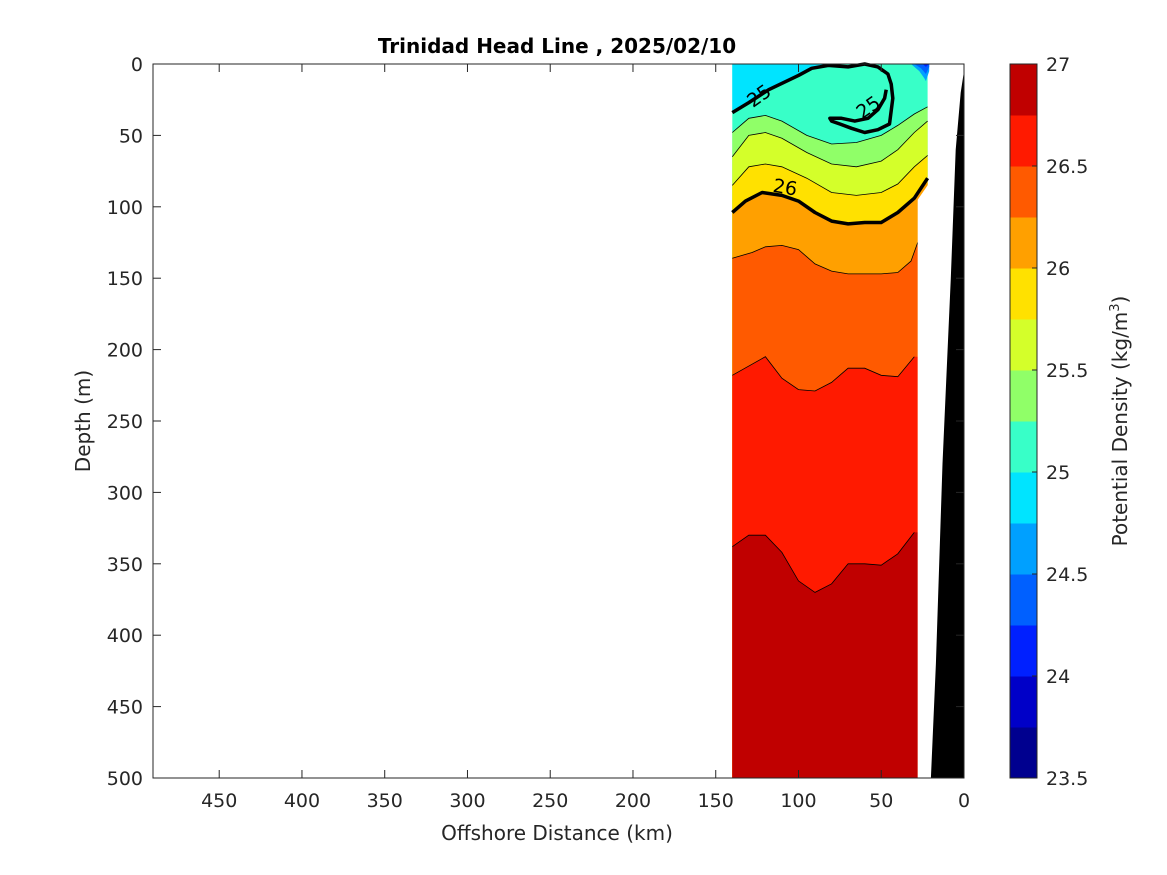 The image size is (1167, 875). I want to click on x-tick-label: 150, so click(716, 801).